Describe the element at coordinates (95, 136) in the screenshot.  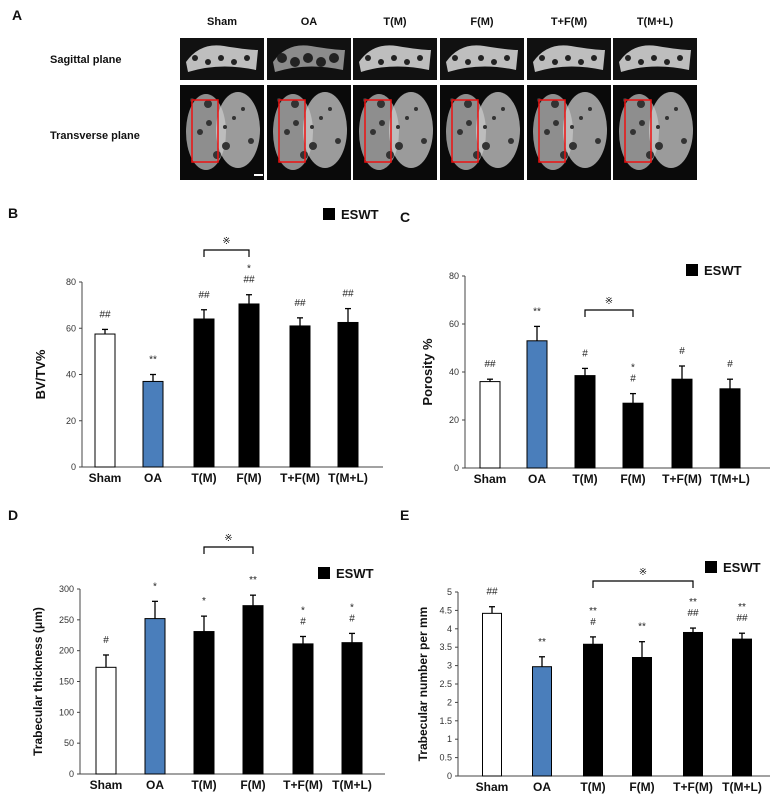
I see `row-label: Transverse plane` at that location.